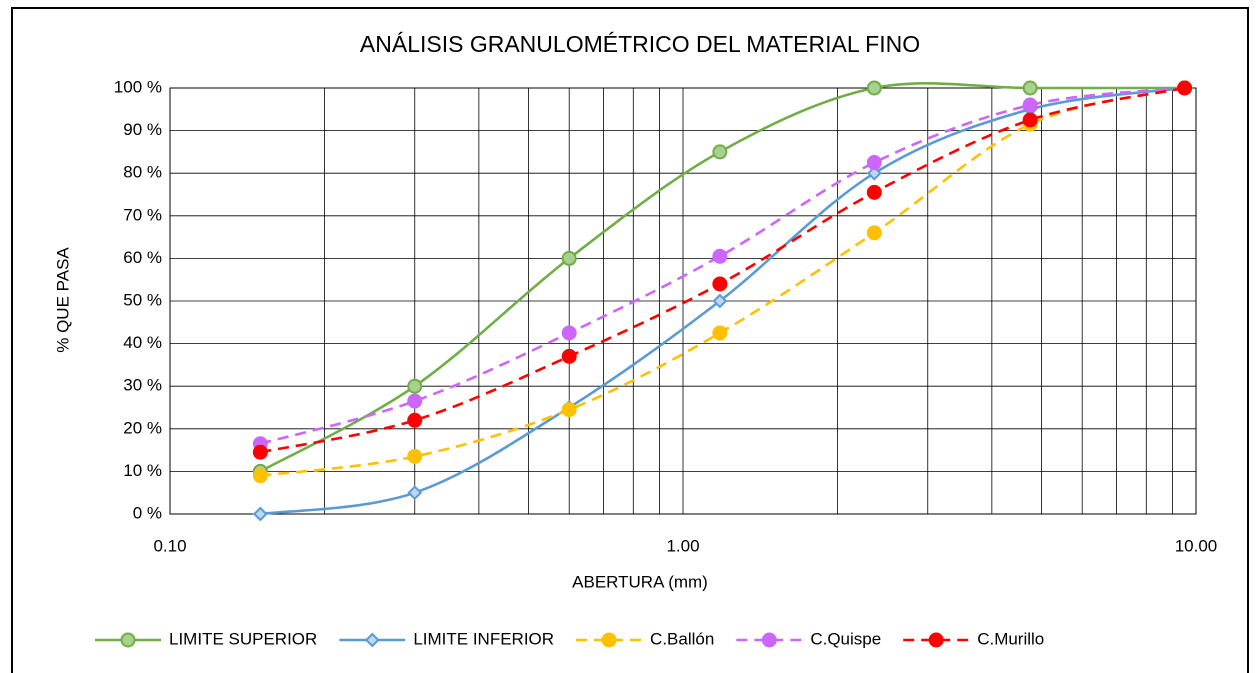  What do you see at coordinates (682, 638) in the screenshot?
I see `legend-label: C.Ballón` at bounding box center [682, 638].